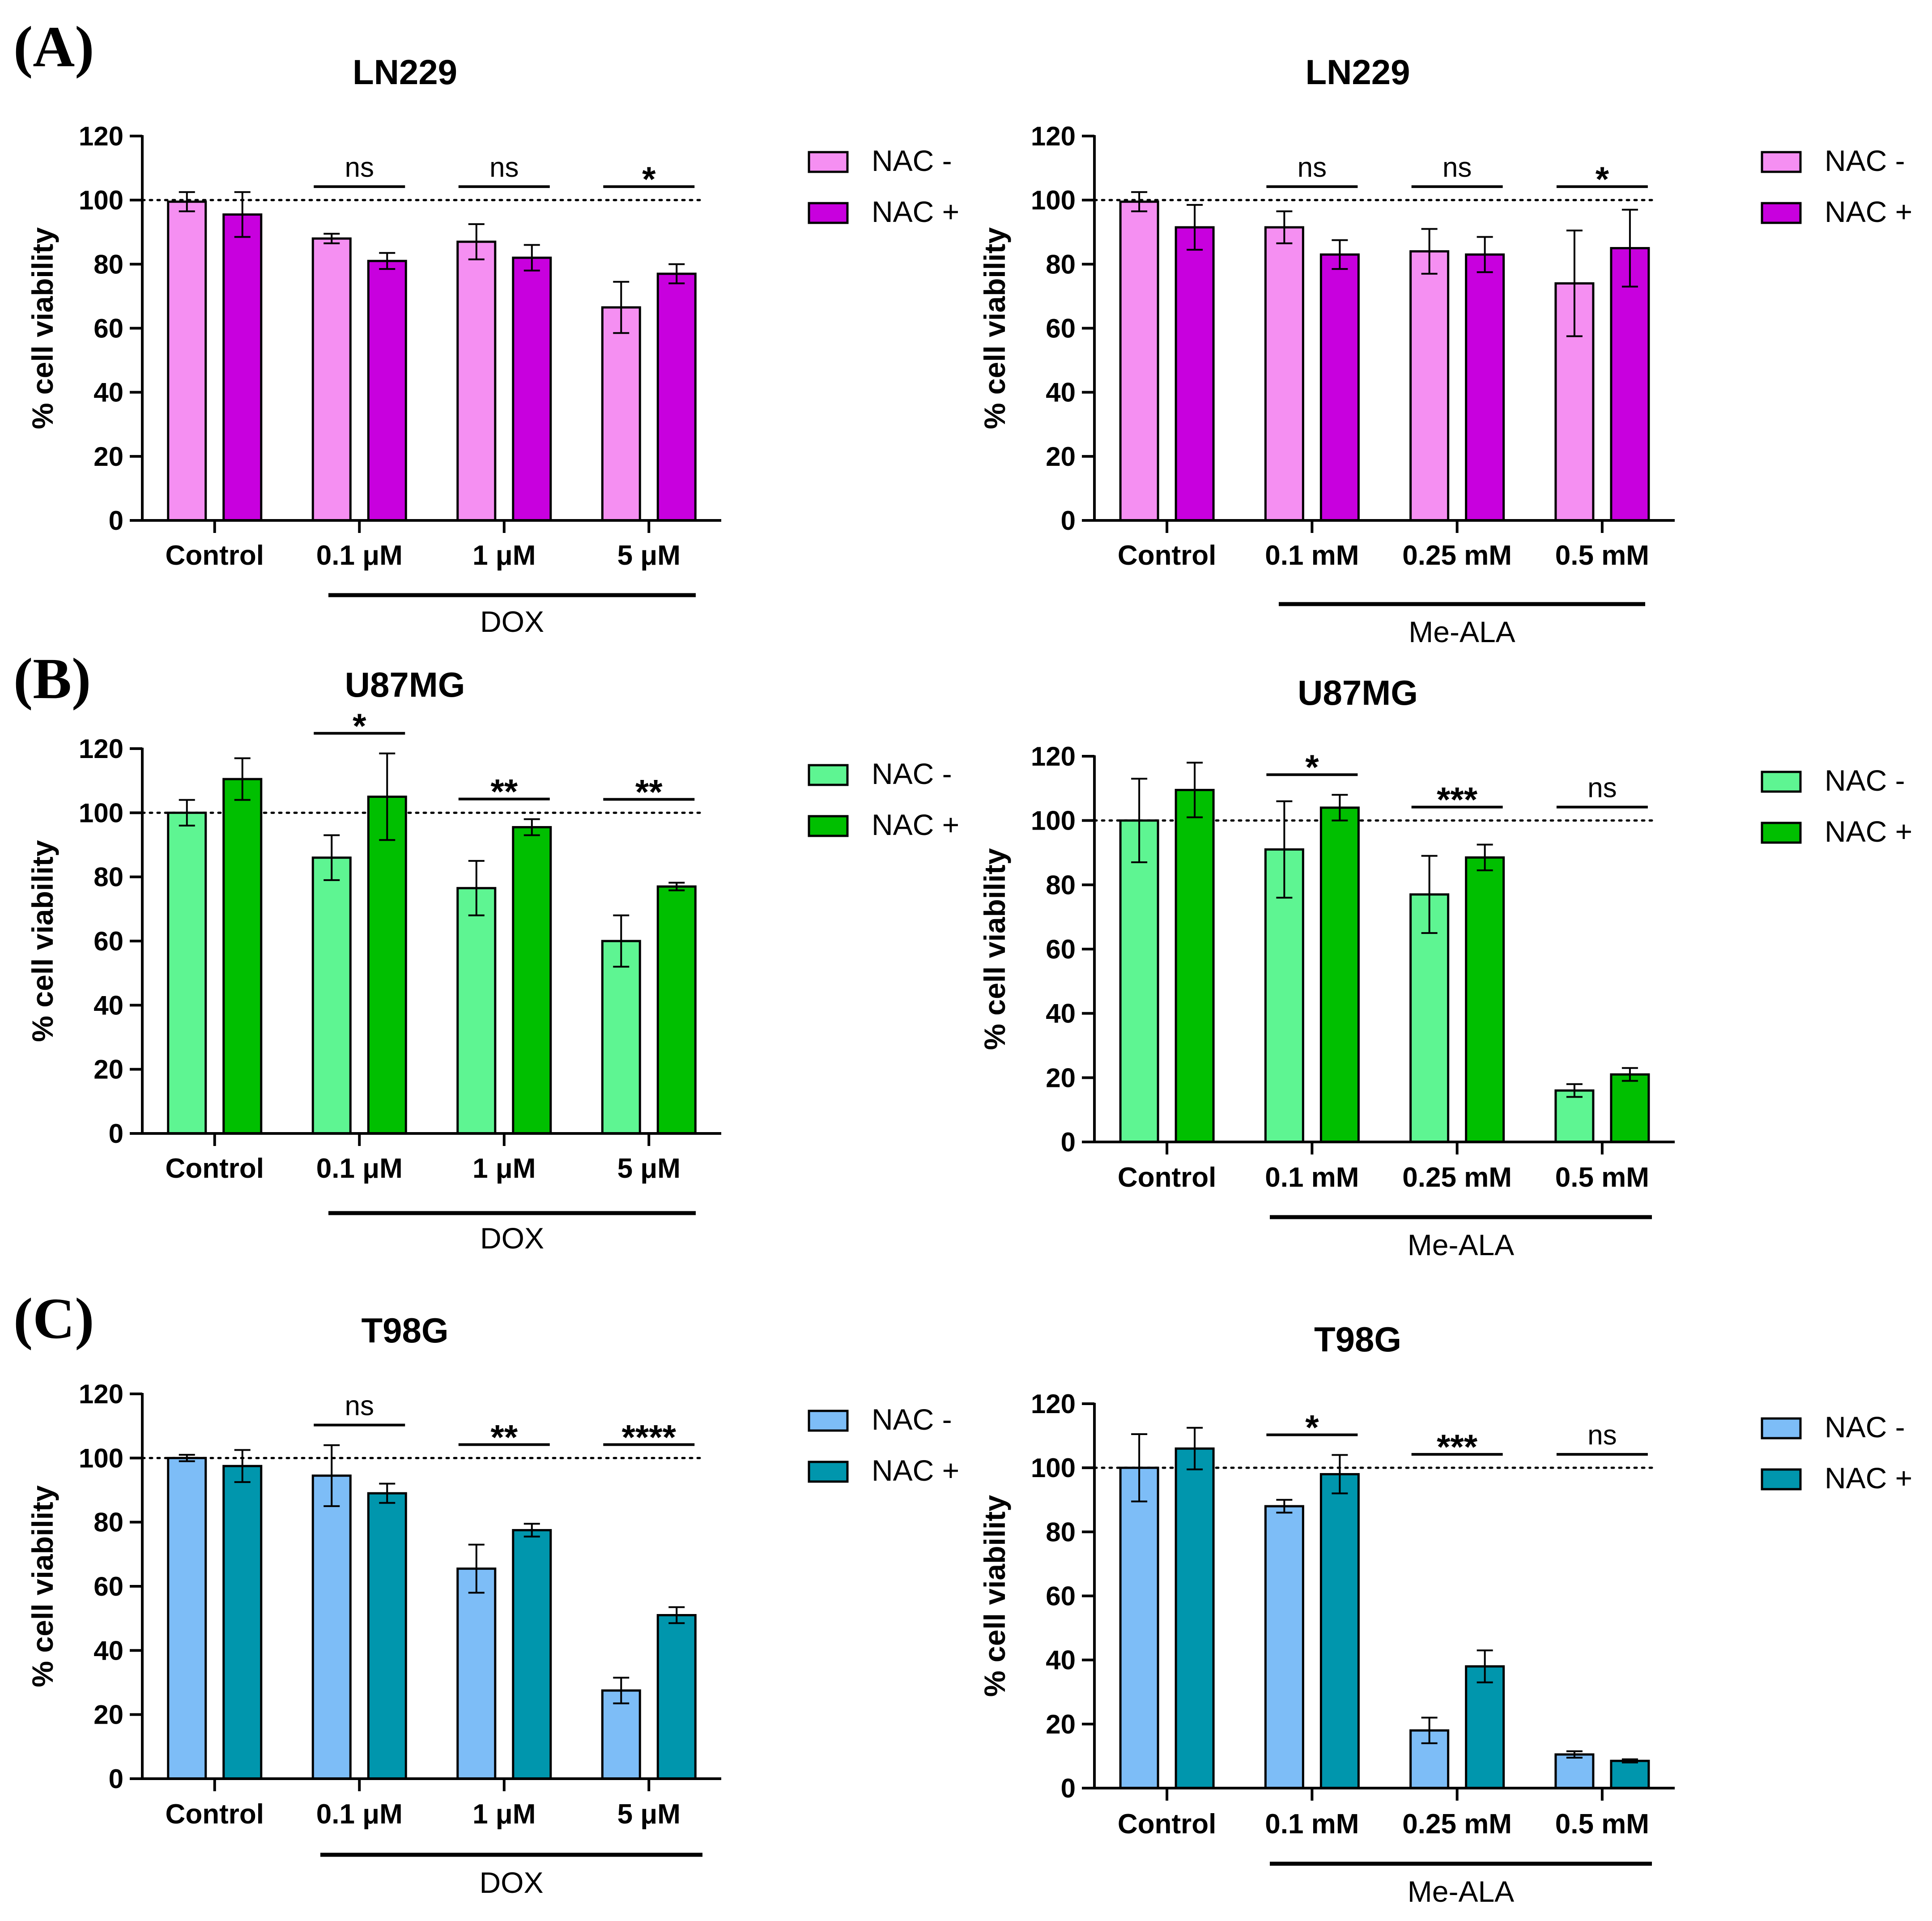  Describe the element at coordinates (52, 679) in the screenshot. I see `panel-label: (B)` at that location.